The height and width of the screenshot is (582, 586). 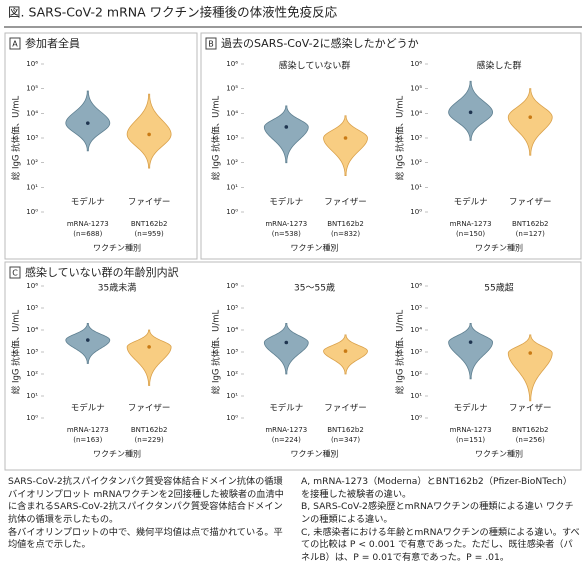 What do you see at coordinates (87, 440) in the screenshot?
I see `category-detail: (n=163)` at bounding box center [87, 440].